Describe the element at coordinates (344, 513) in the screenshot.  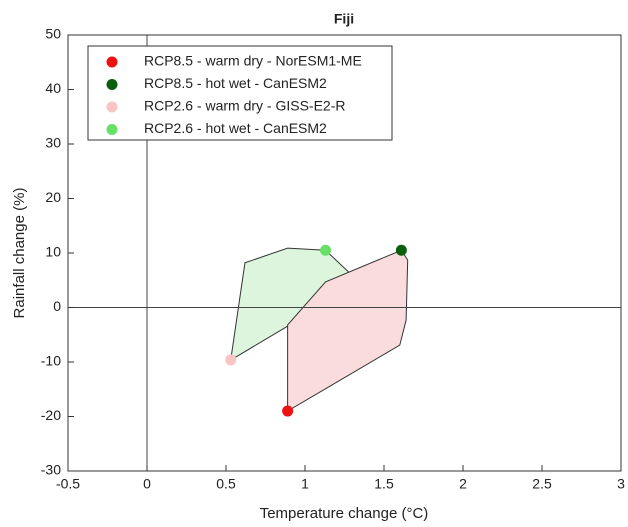
I see `x-axis-label: Temperature change (°C)` at that location.